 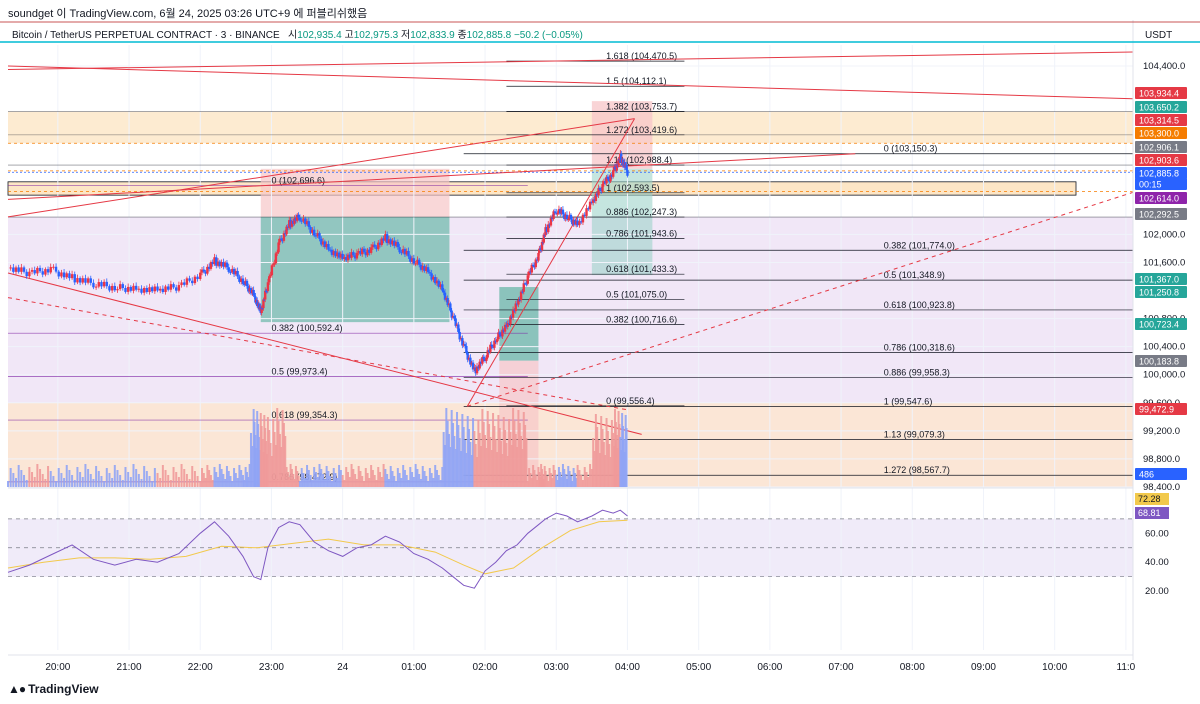 What do you see at coordinates (548, 35) in the screenshot?
I see `change-value: −50.2 (−0.05%)` at bounding box center [548, 35].